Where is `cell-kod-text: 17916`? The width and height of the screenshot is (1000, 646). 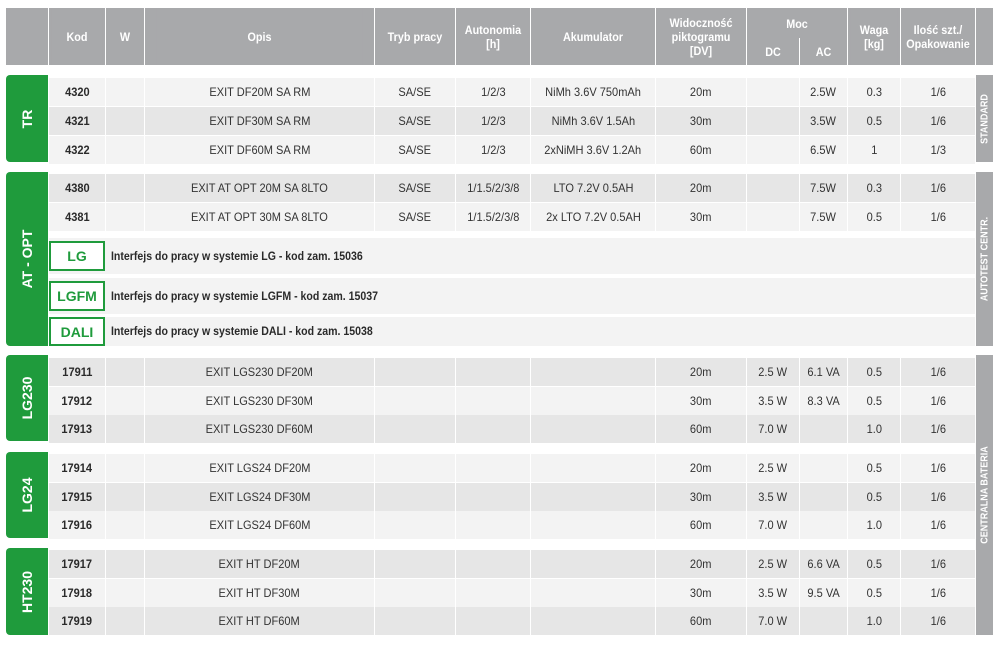
cell-kod-text: 17916 is located at coordinates (77, 525).